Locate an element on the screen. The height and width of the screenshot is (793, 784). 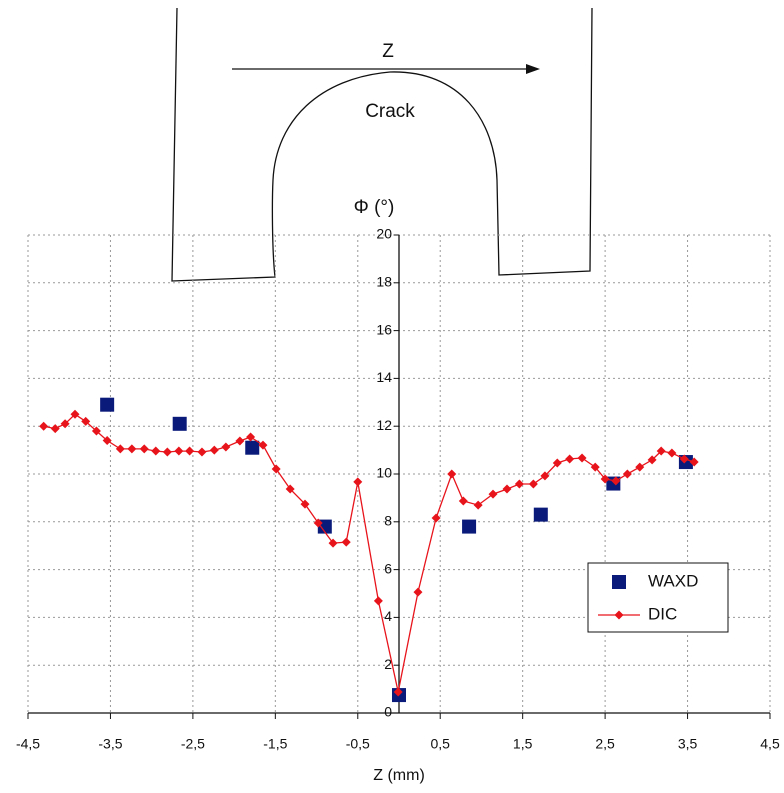
y-tick-label: 8 is located at coordinates (388, 521).